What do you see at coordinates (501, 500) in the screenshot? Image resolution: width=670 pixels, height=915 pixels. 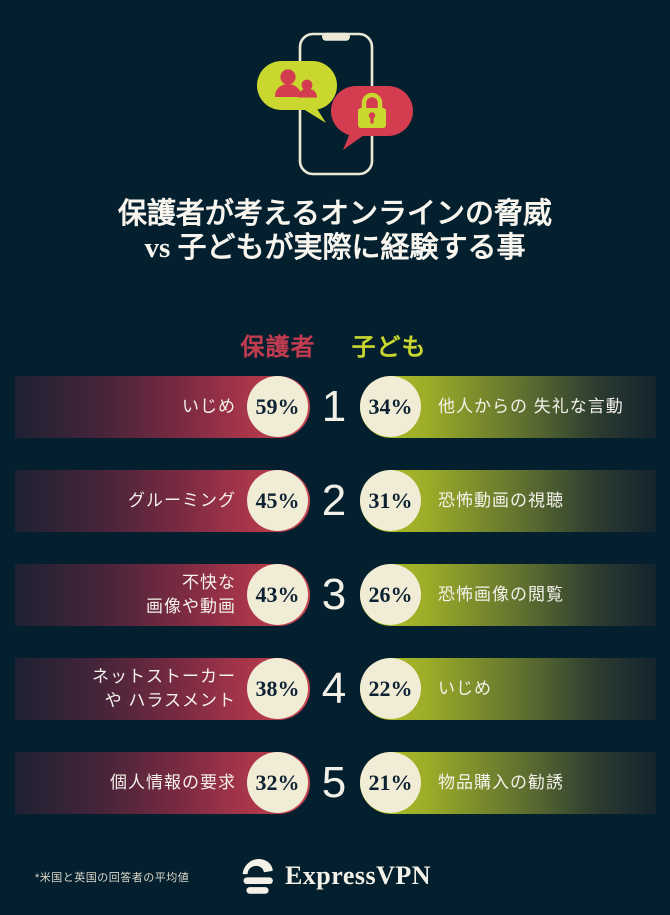 I see `child-label: 恐怖動画の視聴` at bounding box center [501, 500].